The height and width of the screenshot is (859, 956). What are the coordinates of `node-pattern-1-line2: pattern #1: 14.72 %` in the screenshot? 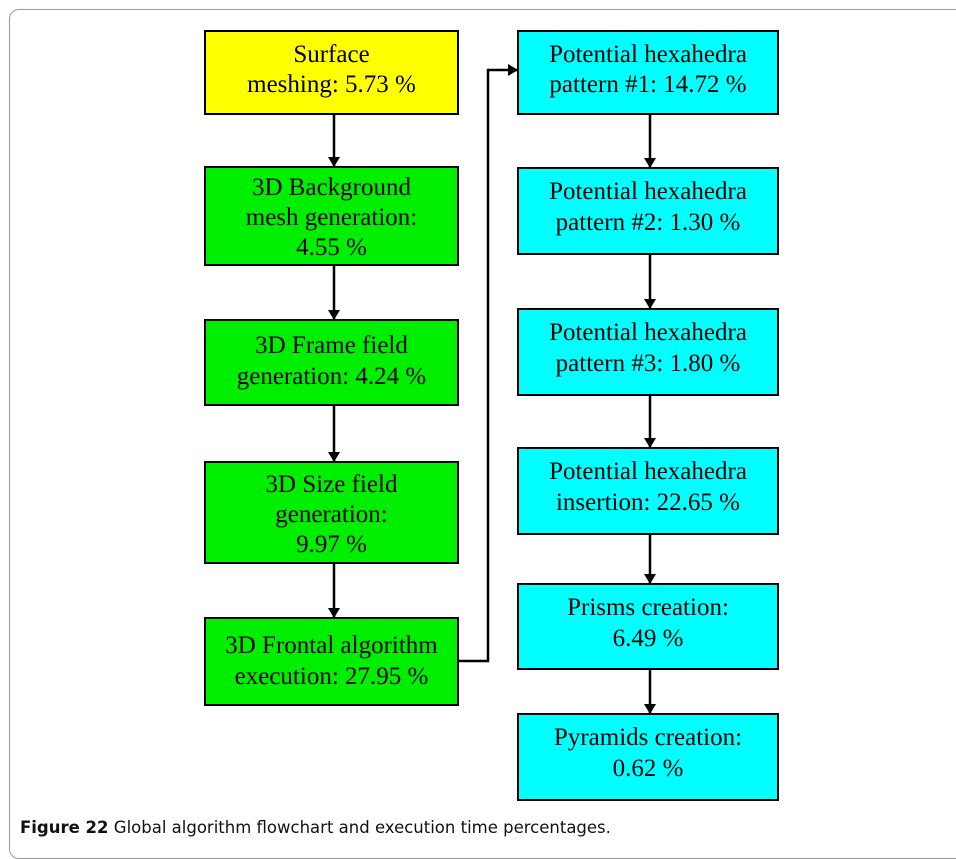 It's located at (647, 84).